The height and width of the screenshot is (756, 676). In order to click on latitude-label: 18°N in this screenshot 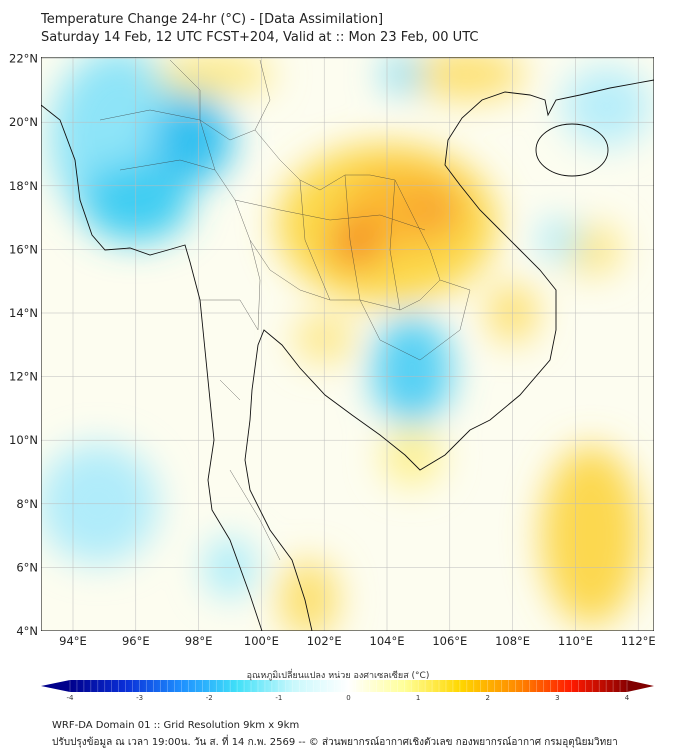, I will do `click(23, 186)`.